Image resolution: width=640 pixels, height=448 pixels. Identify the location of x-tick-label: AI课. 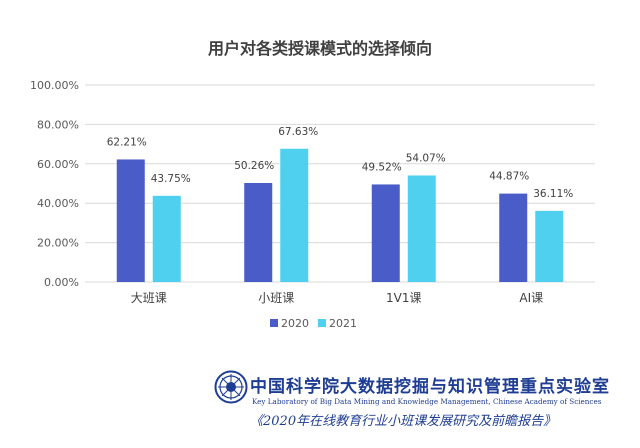
(531, 298).